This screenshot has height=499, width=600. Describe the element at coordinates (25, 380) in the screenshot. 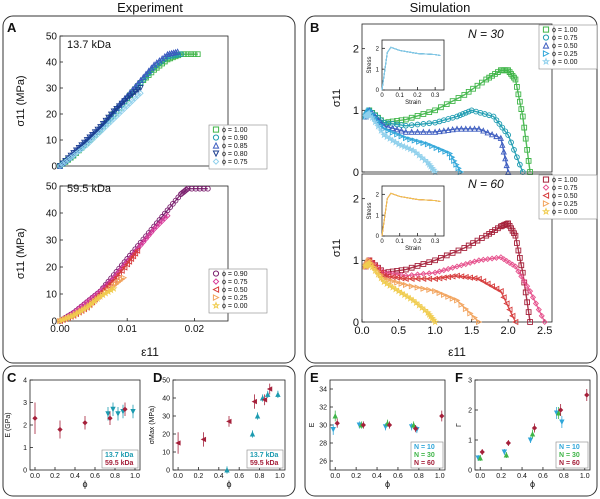

I see `y-tick-label: 4` at that location.